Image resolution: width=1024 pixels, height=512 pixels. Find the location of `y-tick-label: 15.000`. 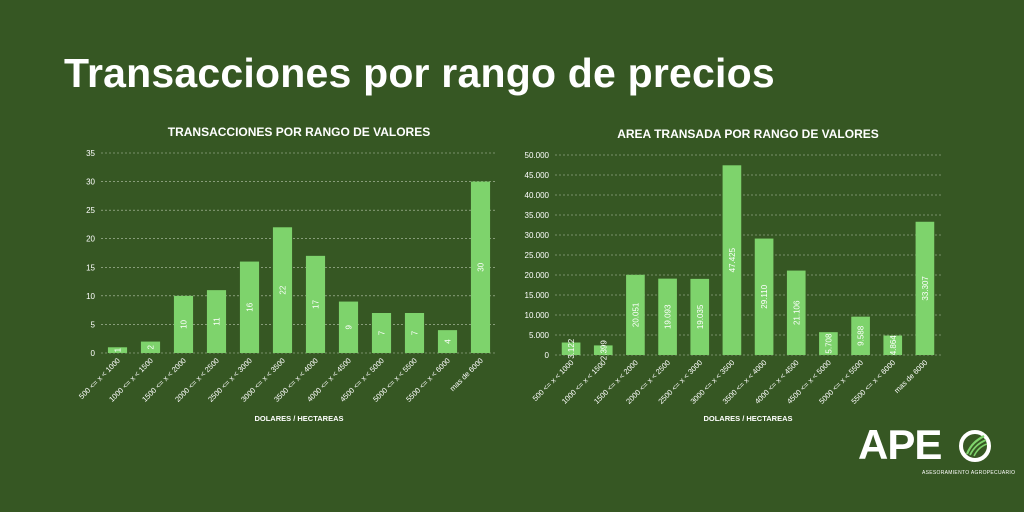

y-tick-label: 15.000 is located at coordinates (537, 295).